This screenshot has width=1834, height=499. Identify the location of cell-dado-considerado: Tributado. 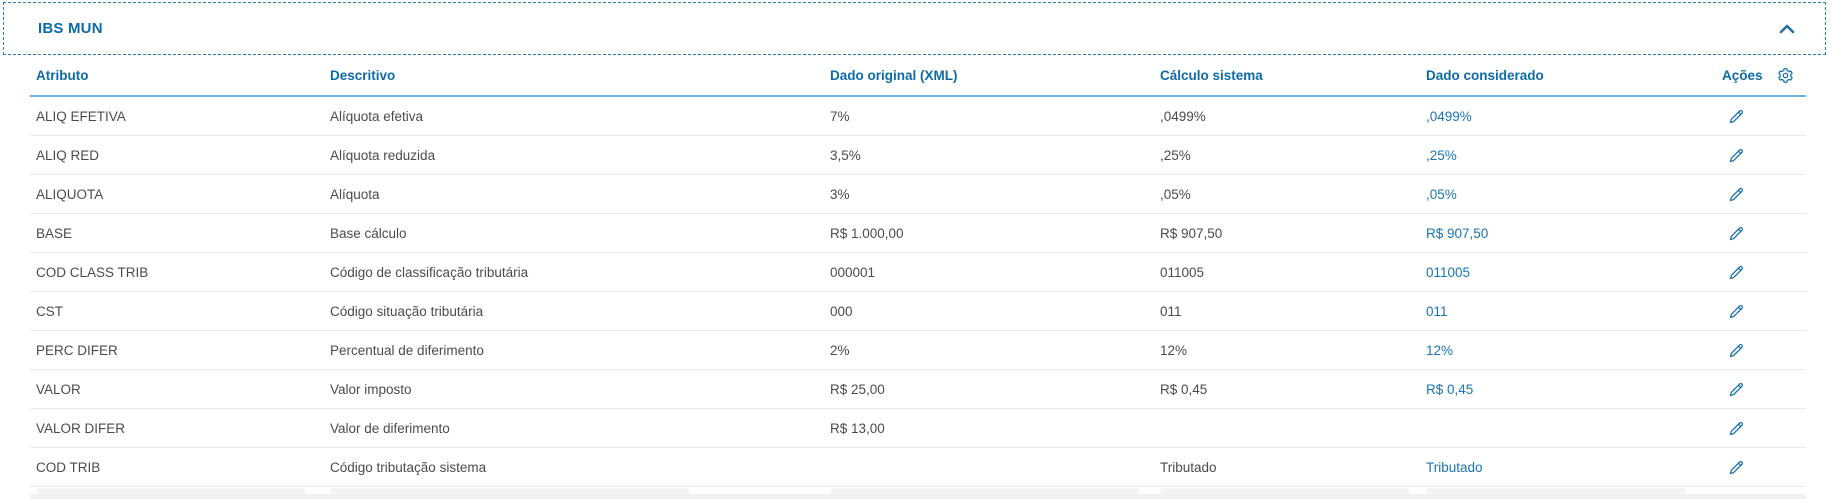
(1454, 467).